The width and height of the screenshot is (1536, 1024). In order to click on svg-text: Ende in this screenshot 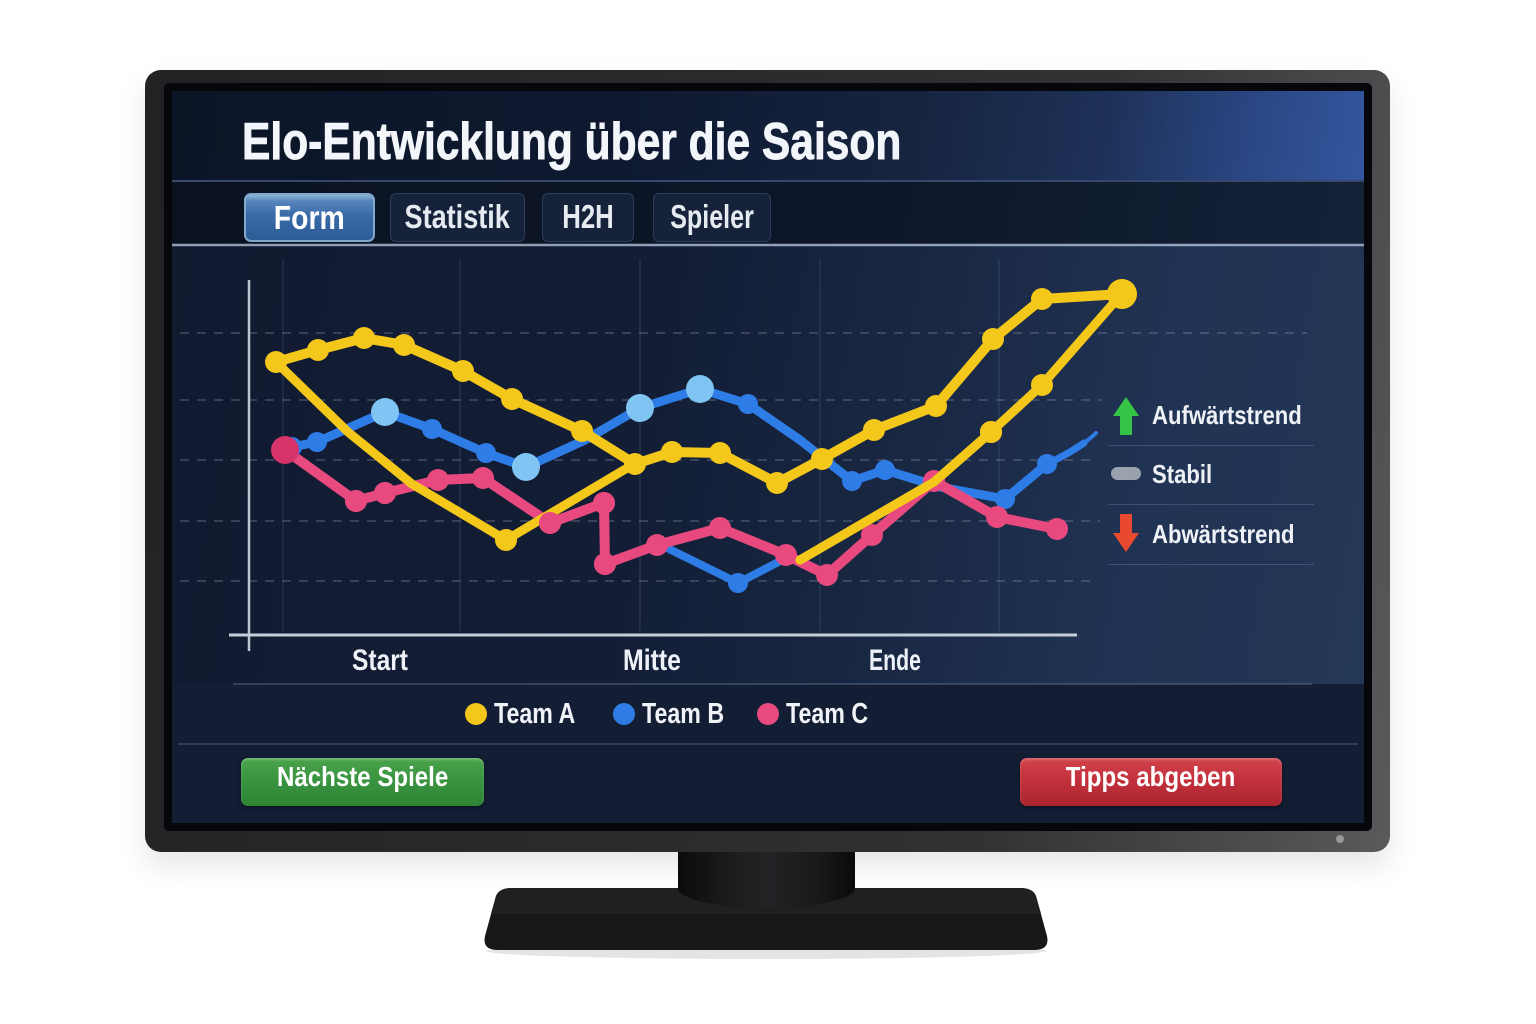, I will do `click(895, 660)`.